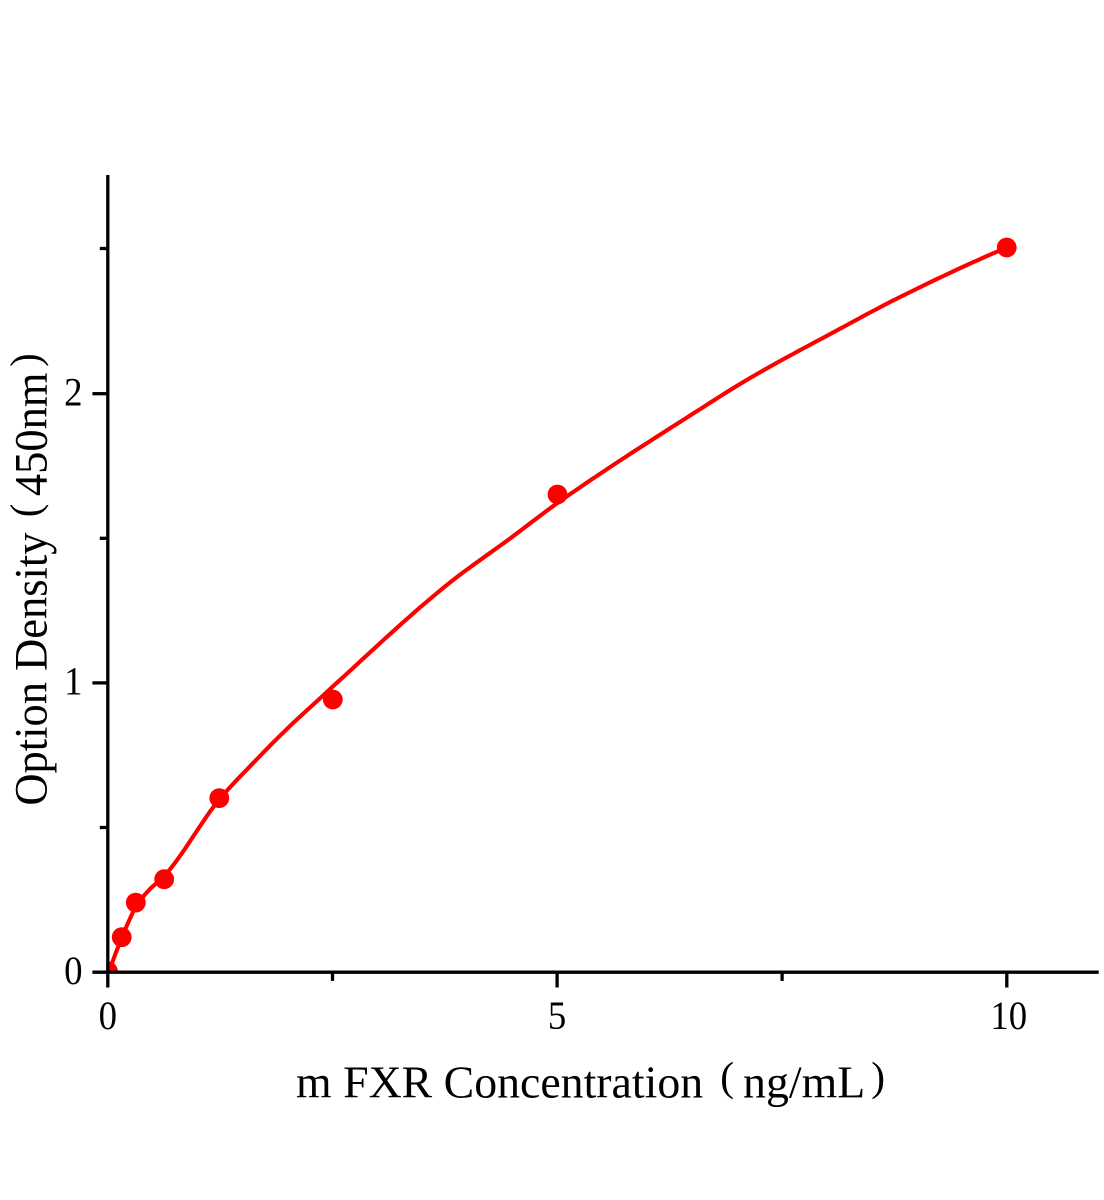 The image size is (1104, 1200). What do you see at coordinates (29, 579) in the screenshot?
I see `svg-text: Option Density(450nm)` at bounding box center [29, 579].